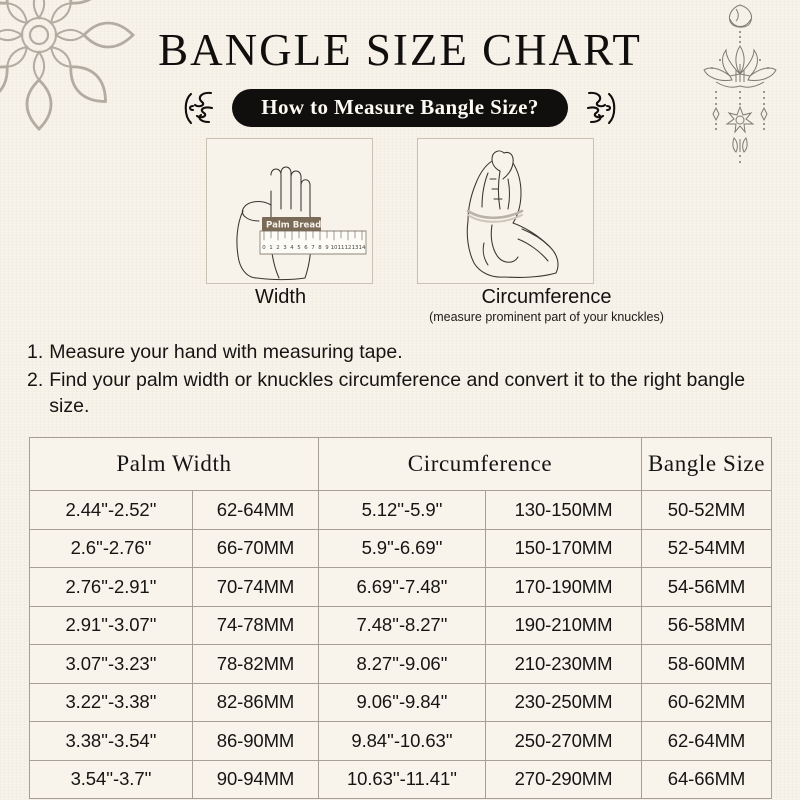  Describe the element at coordinates (277, 248) in the screenshot. I see `svg-text: 2` at that location.